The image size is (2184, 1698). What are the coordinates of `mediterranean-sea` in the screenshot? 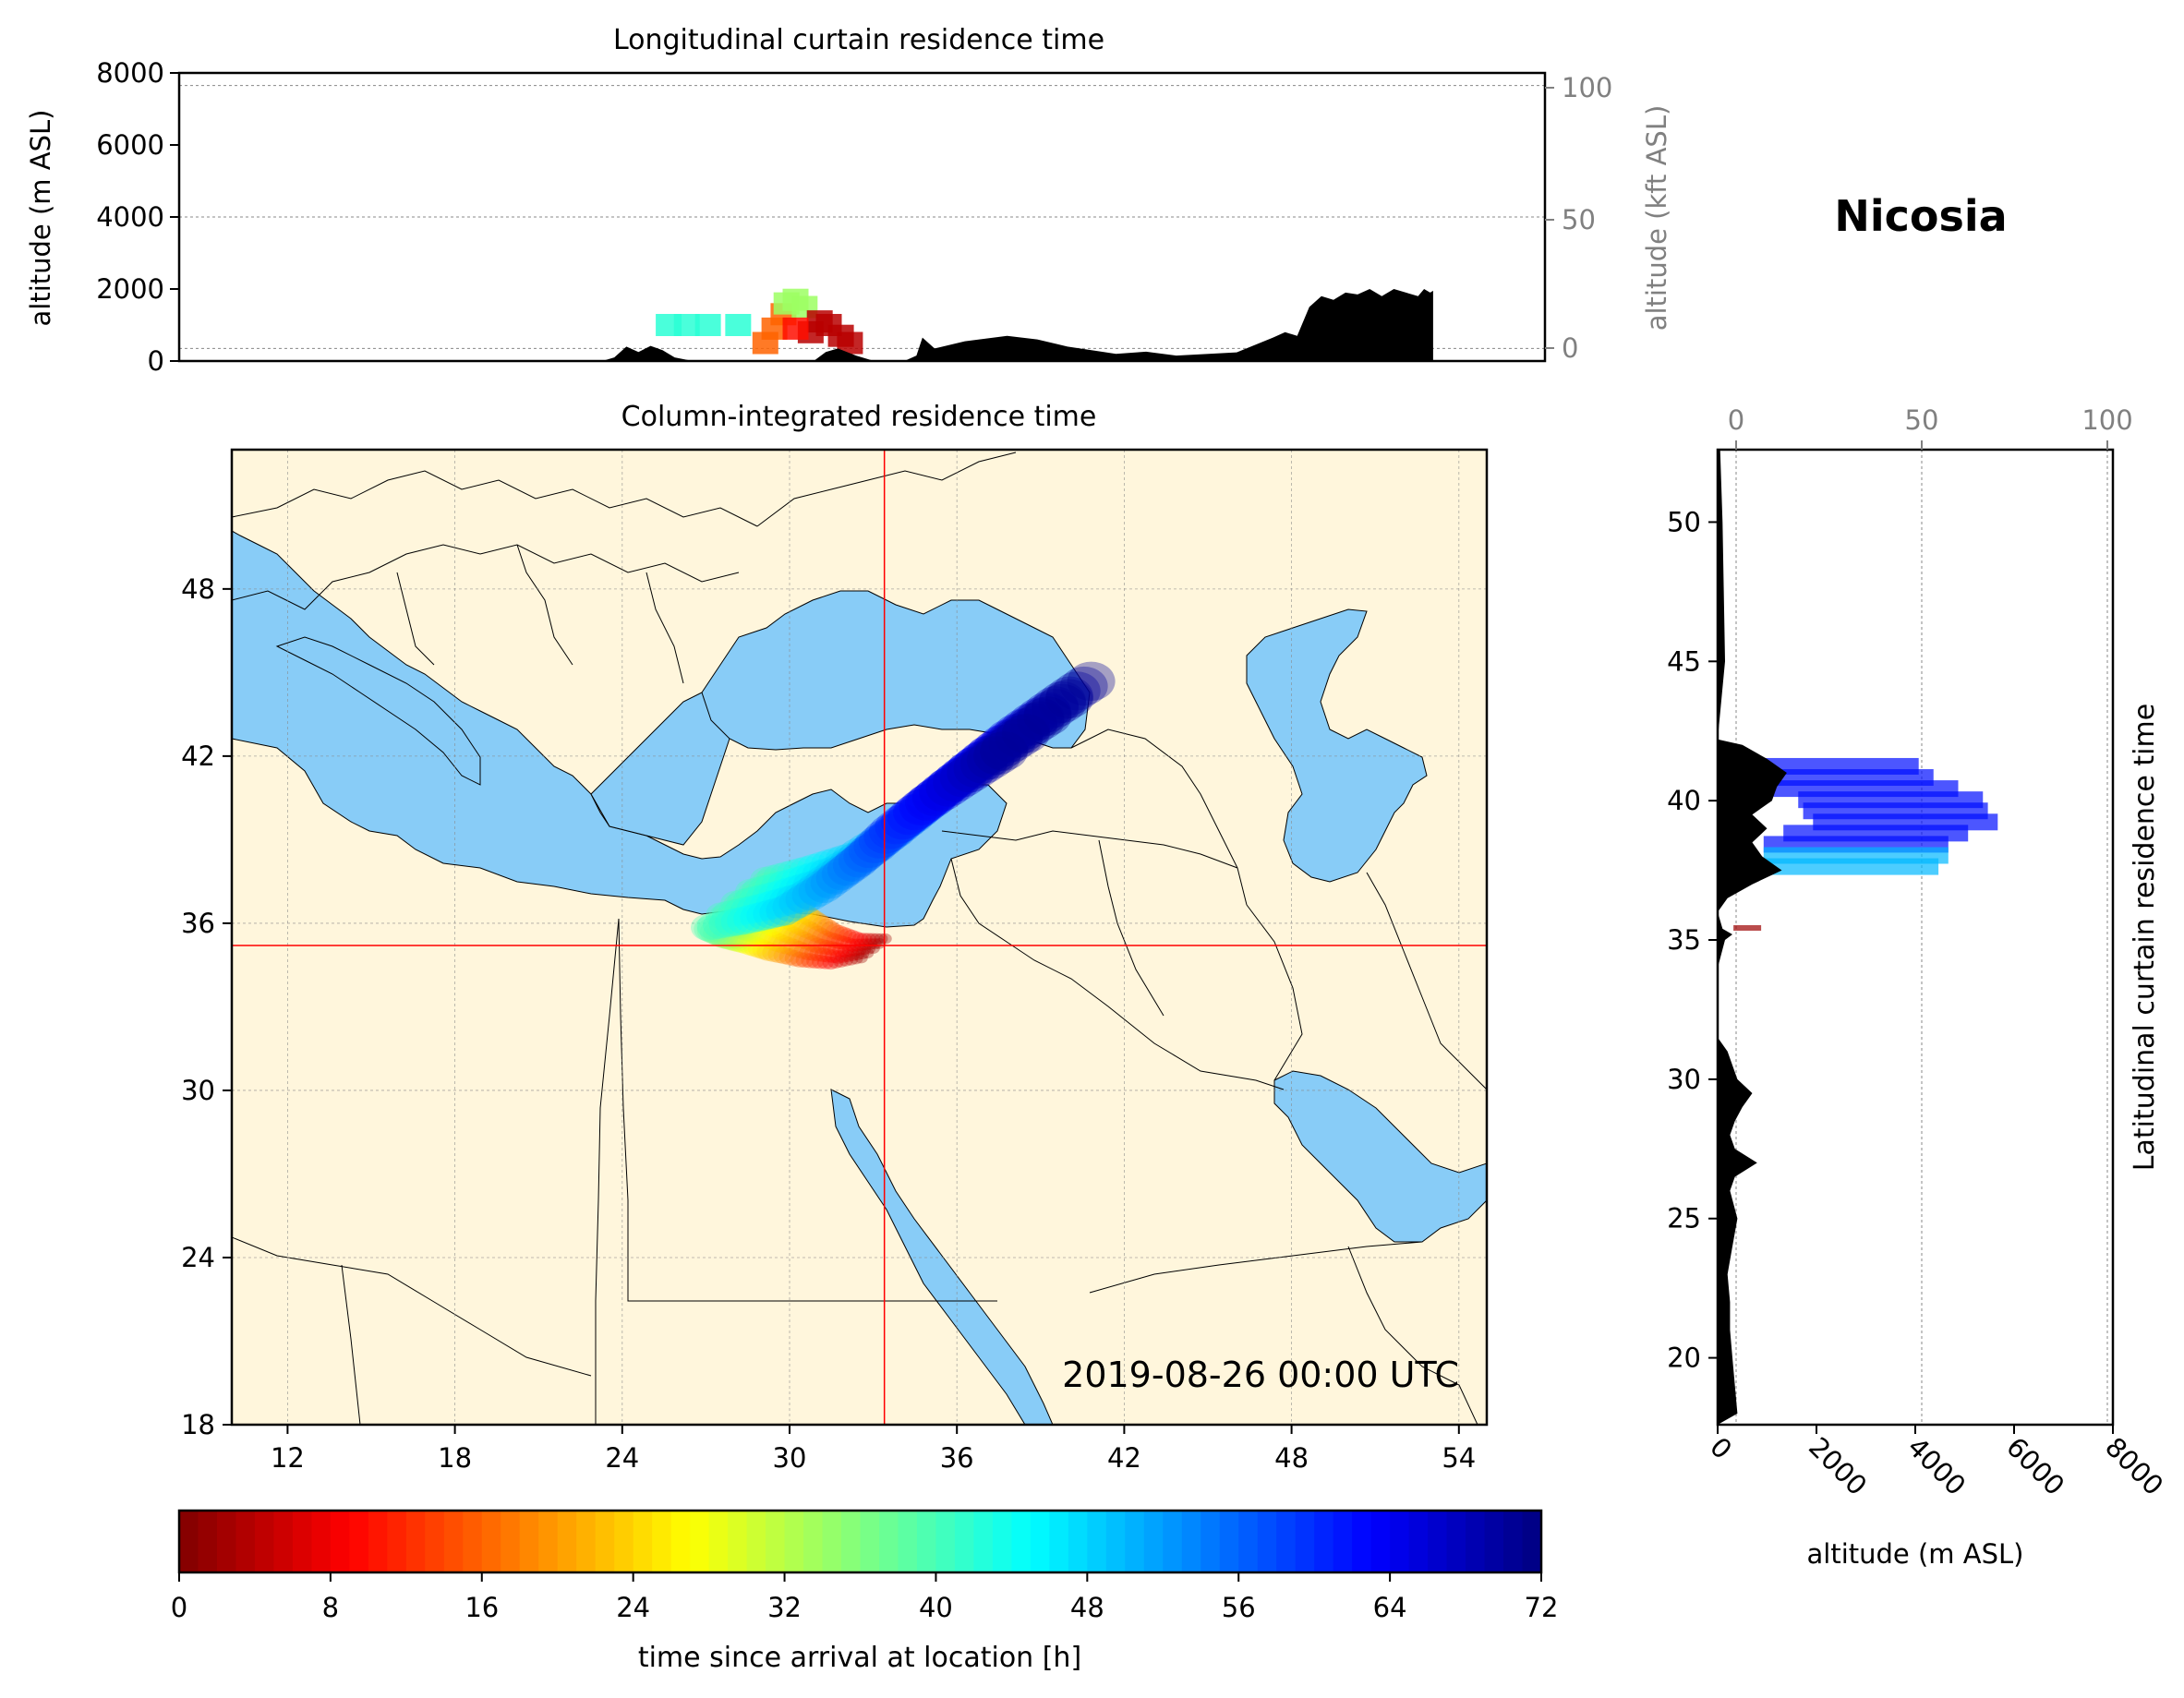 It's located at (620, 729).